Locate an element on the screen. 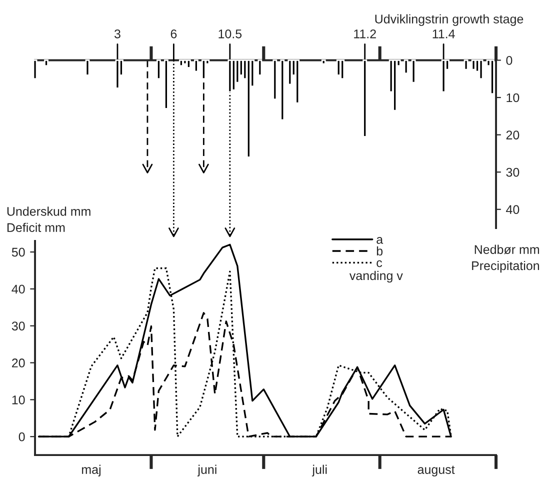 This screenshot has height=478, width=543. annotation: 11.4 is located at coordinates (443, 34).